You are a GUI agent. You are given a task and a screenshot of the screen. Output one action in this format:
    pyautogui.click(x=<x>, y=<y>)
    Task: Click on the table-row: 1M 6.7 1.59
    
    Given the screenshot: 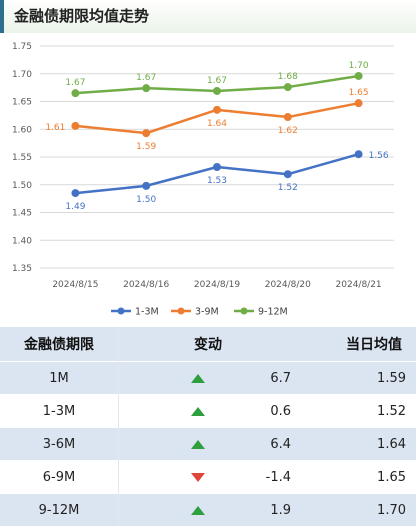 What is the action you would take?
    pyautogui.click(x=208, y=378)
    